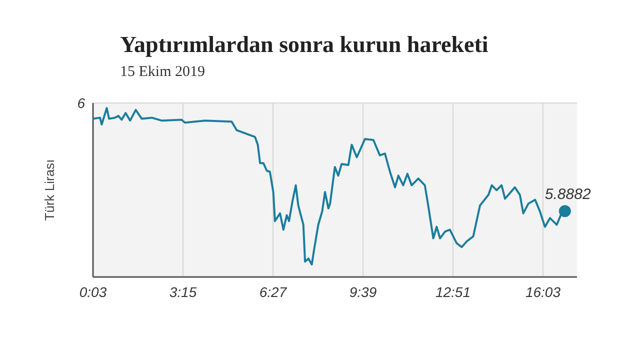 The image size is (640, 360). What do you see at coordinates (183, 292) in the screenshot?
I see `x-tick-label: 3:15` at bounding box center [183, 292].